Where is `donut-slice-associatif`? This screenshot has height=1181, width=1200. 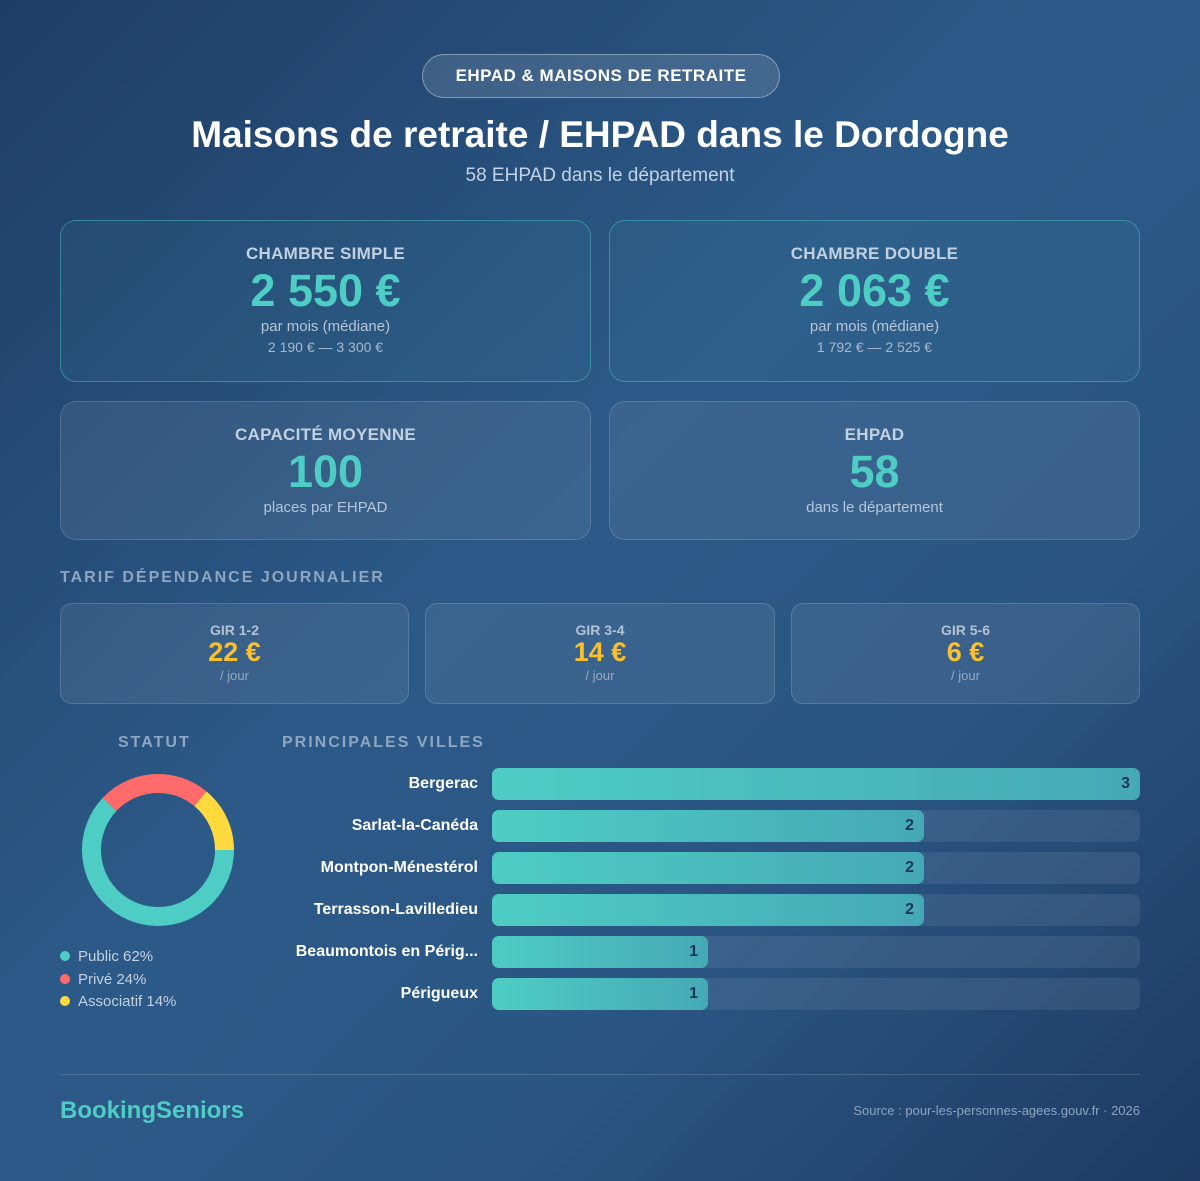 donut-slice-associatif is located at coordinates (158, 850).